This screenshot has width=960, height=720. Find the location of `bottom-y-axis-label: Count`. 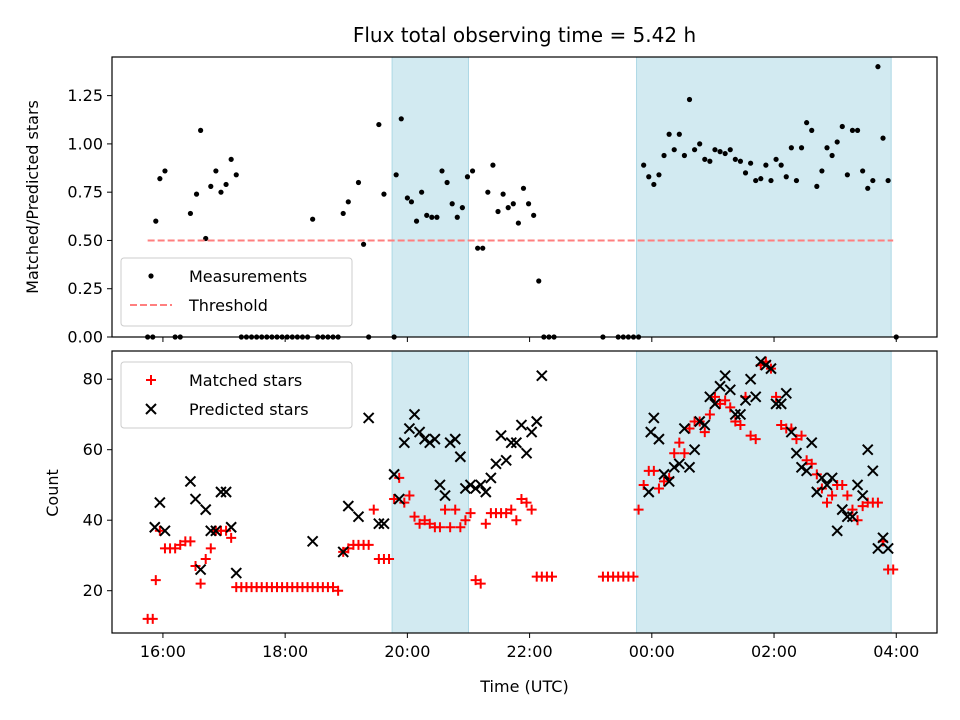

bottom-y-axis-label: Count is located at coordinates (52, 493).